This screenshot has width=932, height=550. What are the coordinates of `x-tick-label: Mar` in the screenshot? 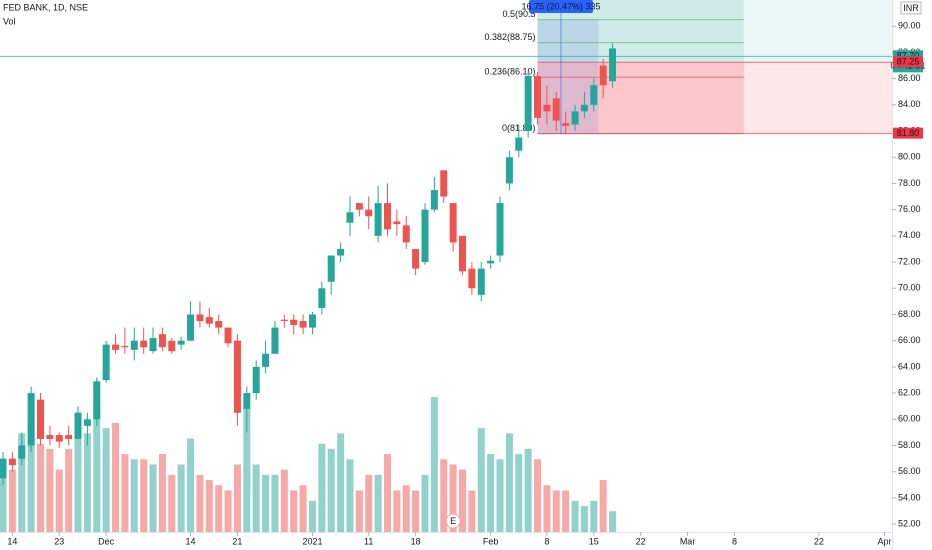 It's located at (688, 541).